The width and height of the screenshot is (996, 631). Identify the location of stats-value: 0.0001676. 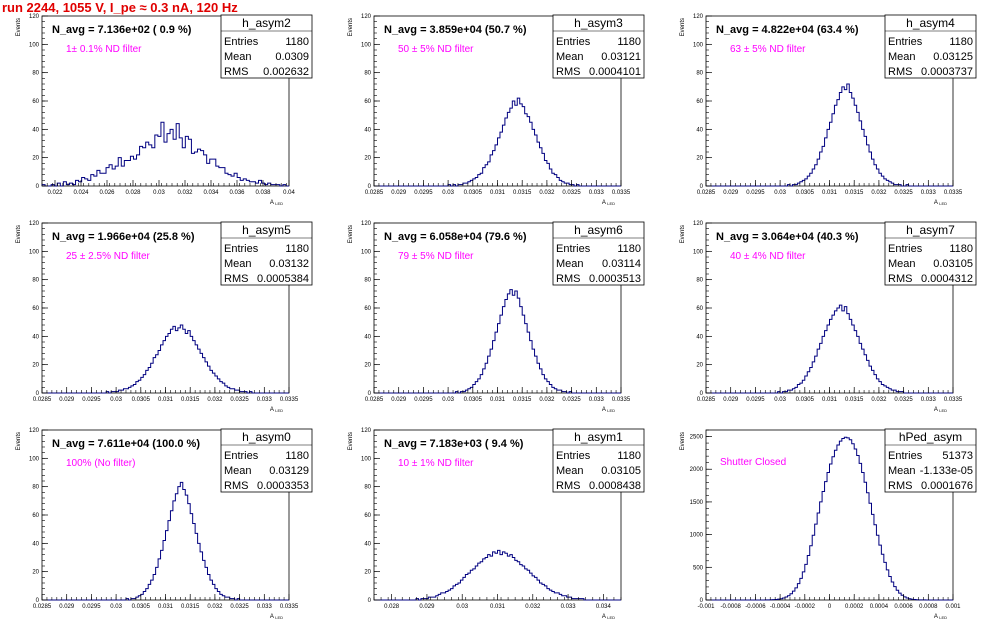
(947, 486).